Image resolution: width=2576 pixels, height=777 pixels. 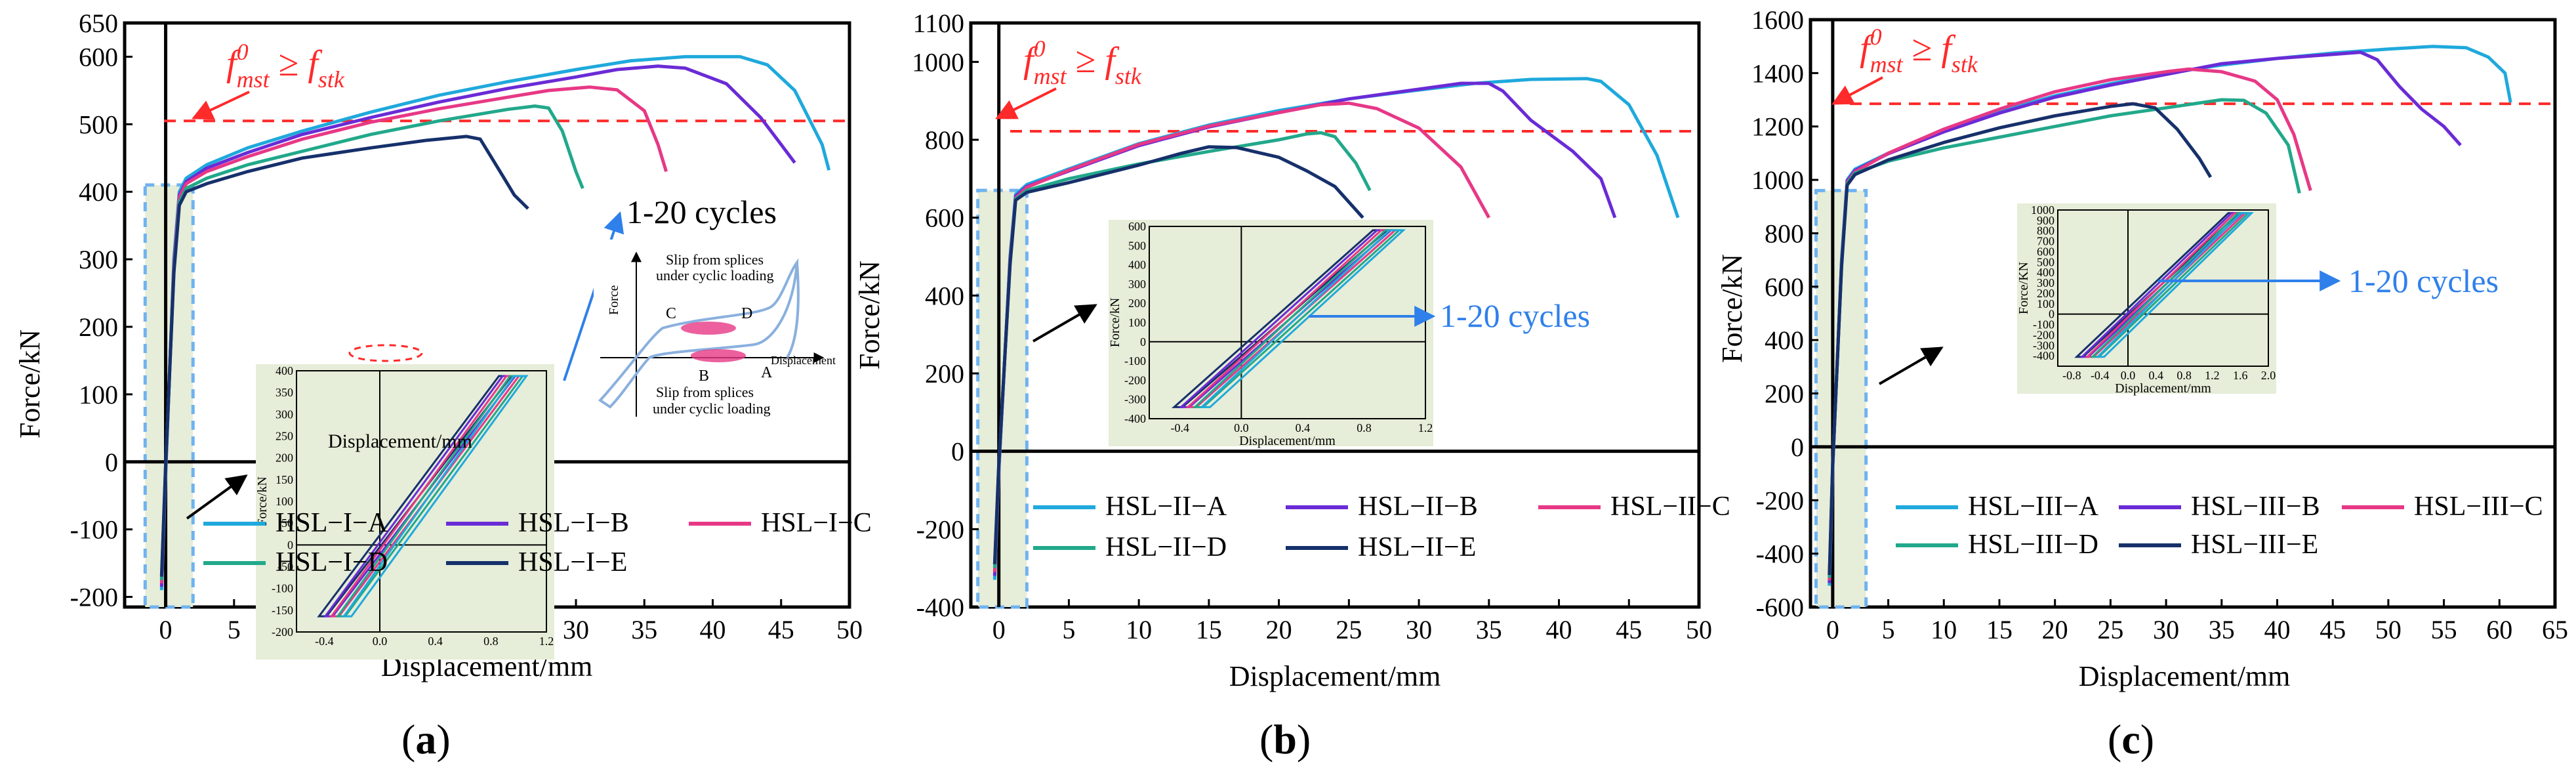 I want to click on inset-y-tick-label: 700, so click(x=2046, y=241).